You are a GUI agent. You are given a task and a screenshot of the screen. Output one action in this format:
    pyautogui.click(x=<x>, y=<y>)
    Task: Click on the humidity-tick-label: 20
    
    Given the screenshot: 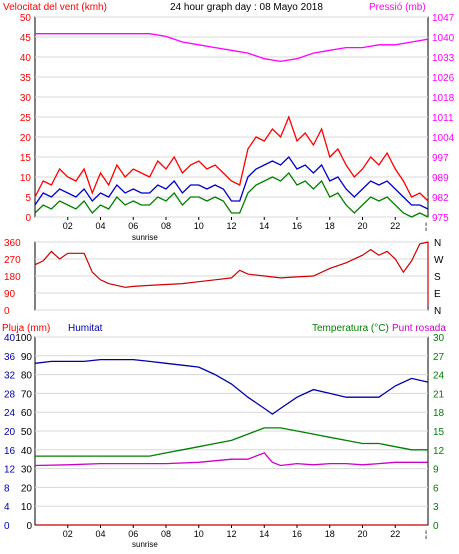 What is the action you would take?
    pyautogui.click(x=27, y=488)
    